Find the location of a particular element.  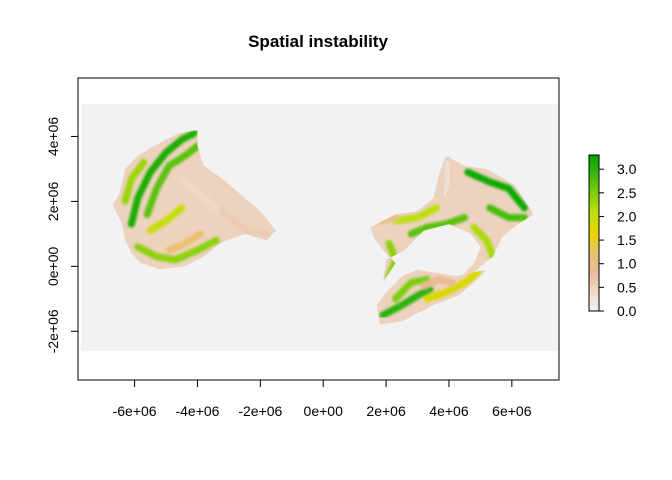

x-tick-label: -2e+06 is located at coordinates (260, 411).